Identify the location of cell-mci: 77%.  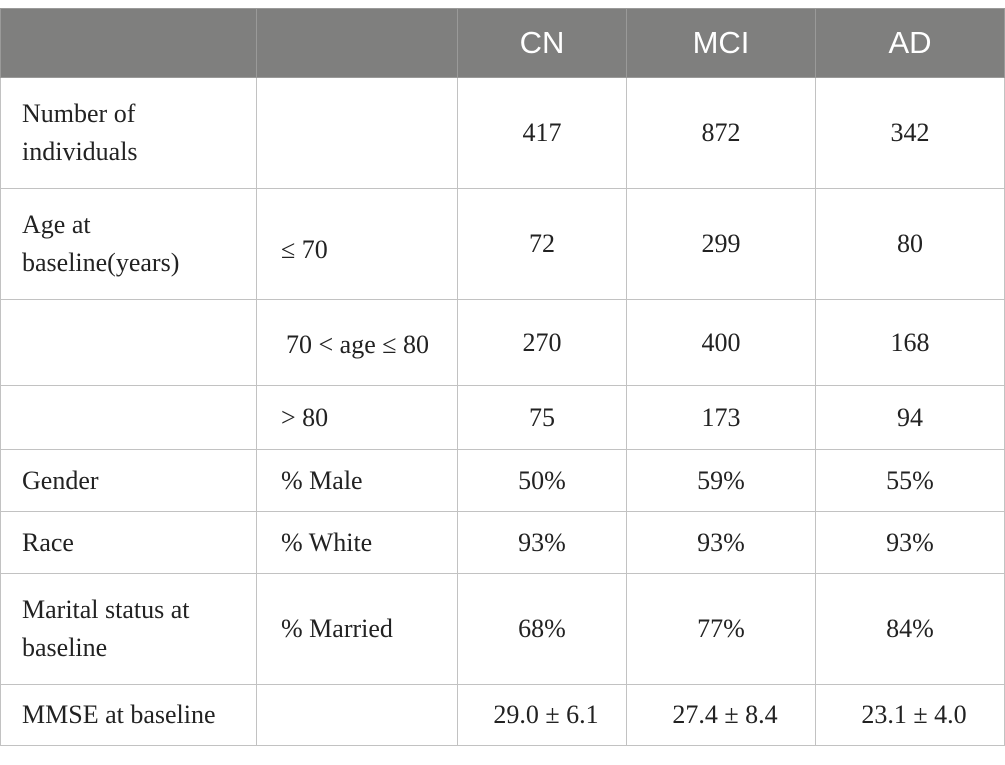
(721, 629).